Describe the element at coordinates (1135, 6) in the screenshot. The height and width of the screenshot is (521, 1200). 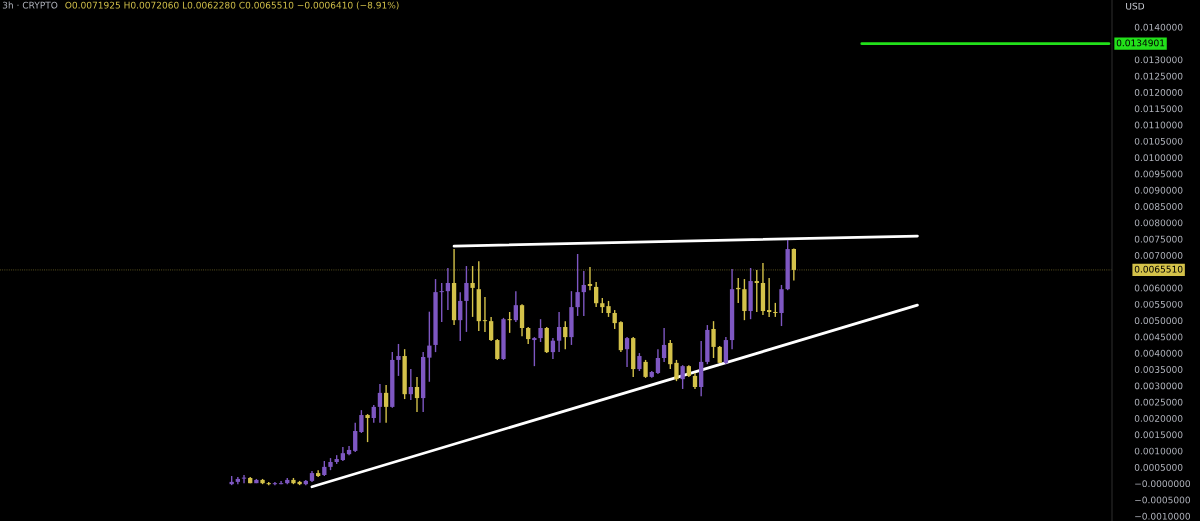
I see `y-axis-title: USD` at that location.